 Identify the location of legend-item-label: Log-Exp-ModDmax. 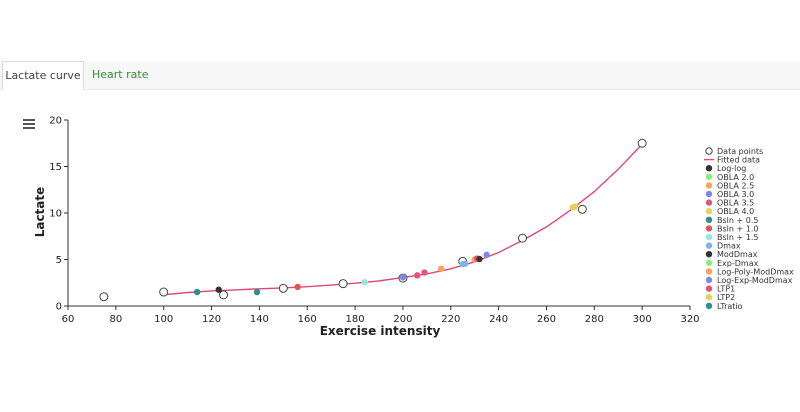
(755, 280).